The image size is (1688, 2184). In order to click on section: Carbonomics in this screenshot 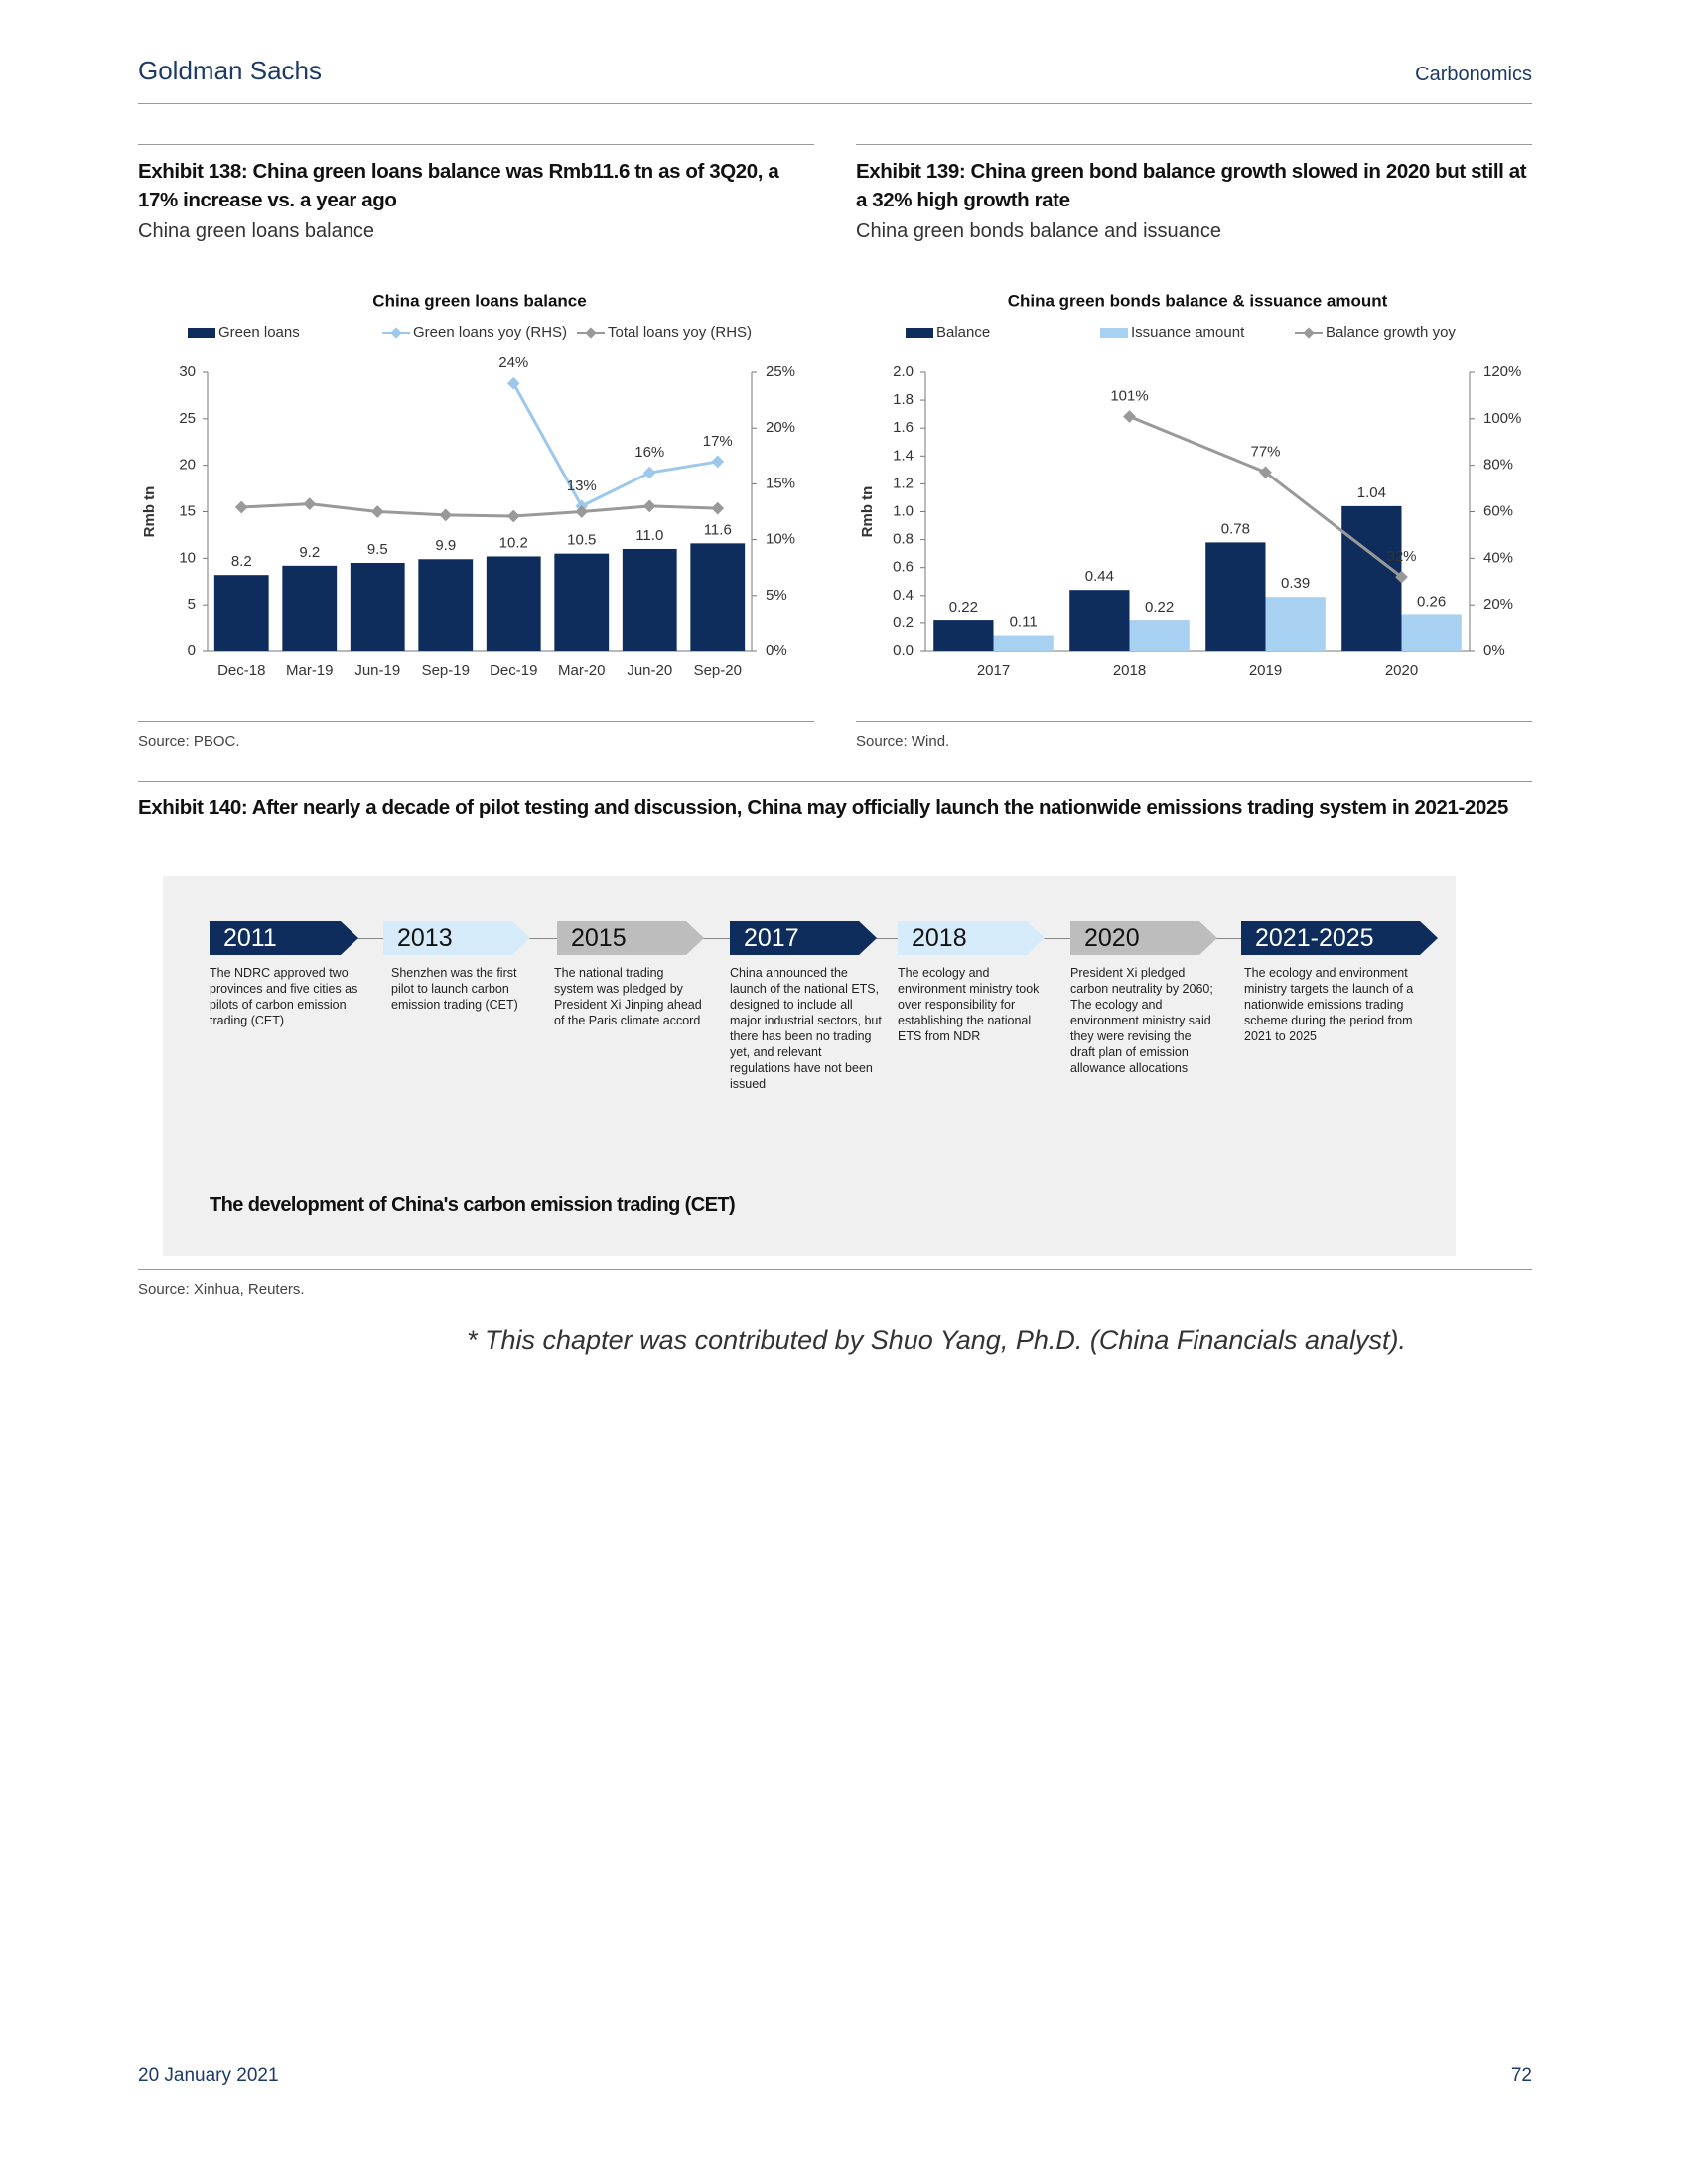, I will do `click(1473, 74)`.